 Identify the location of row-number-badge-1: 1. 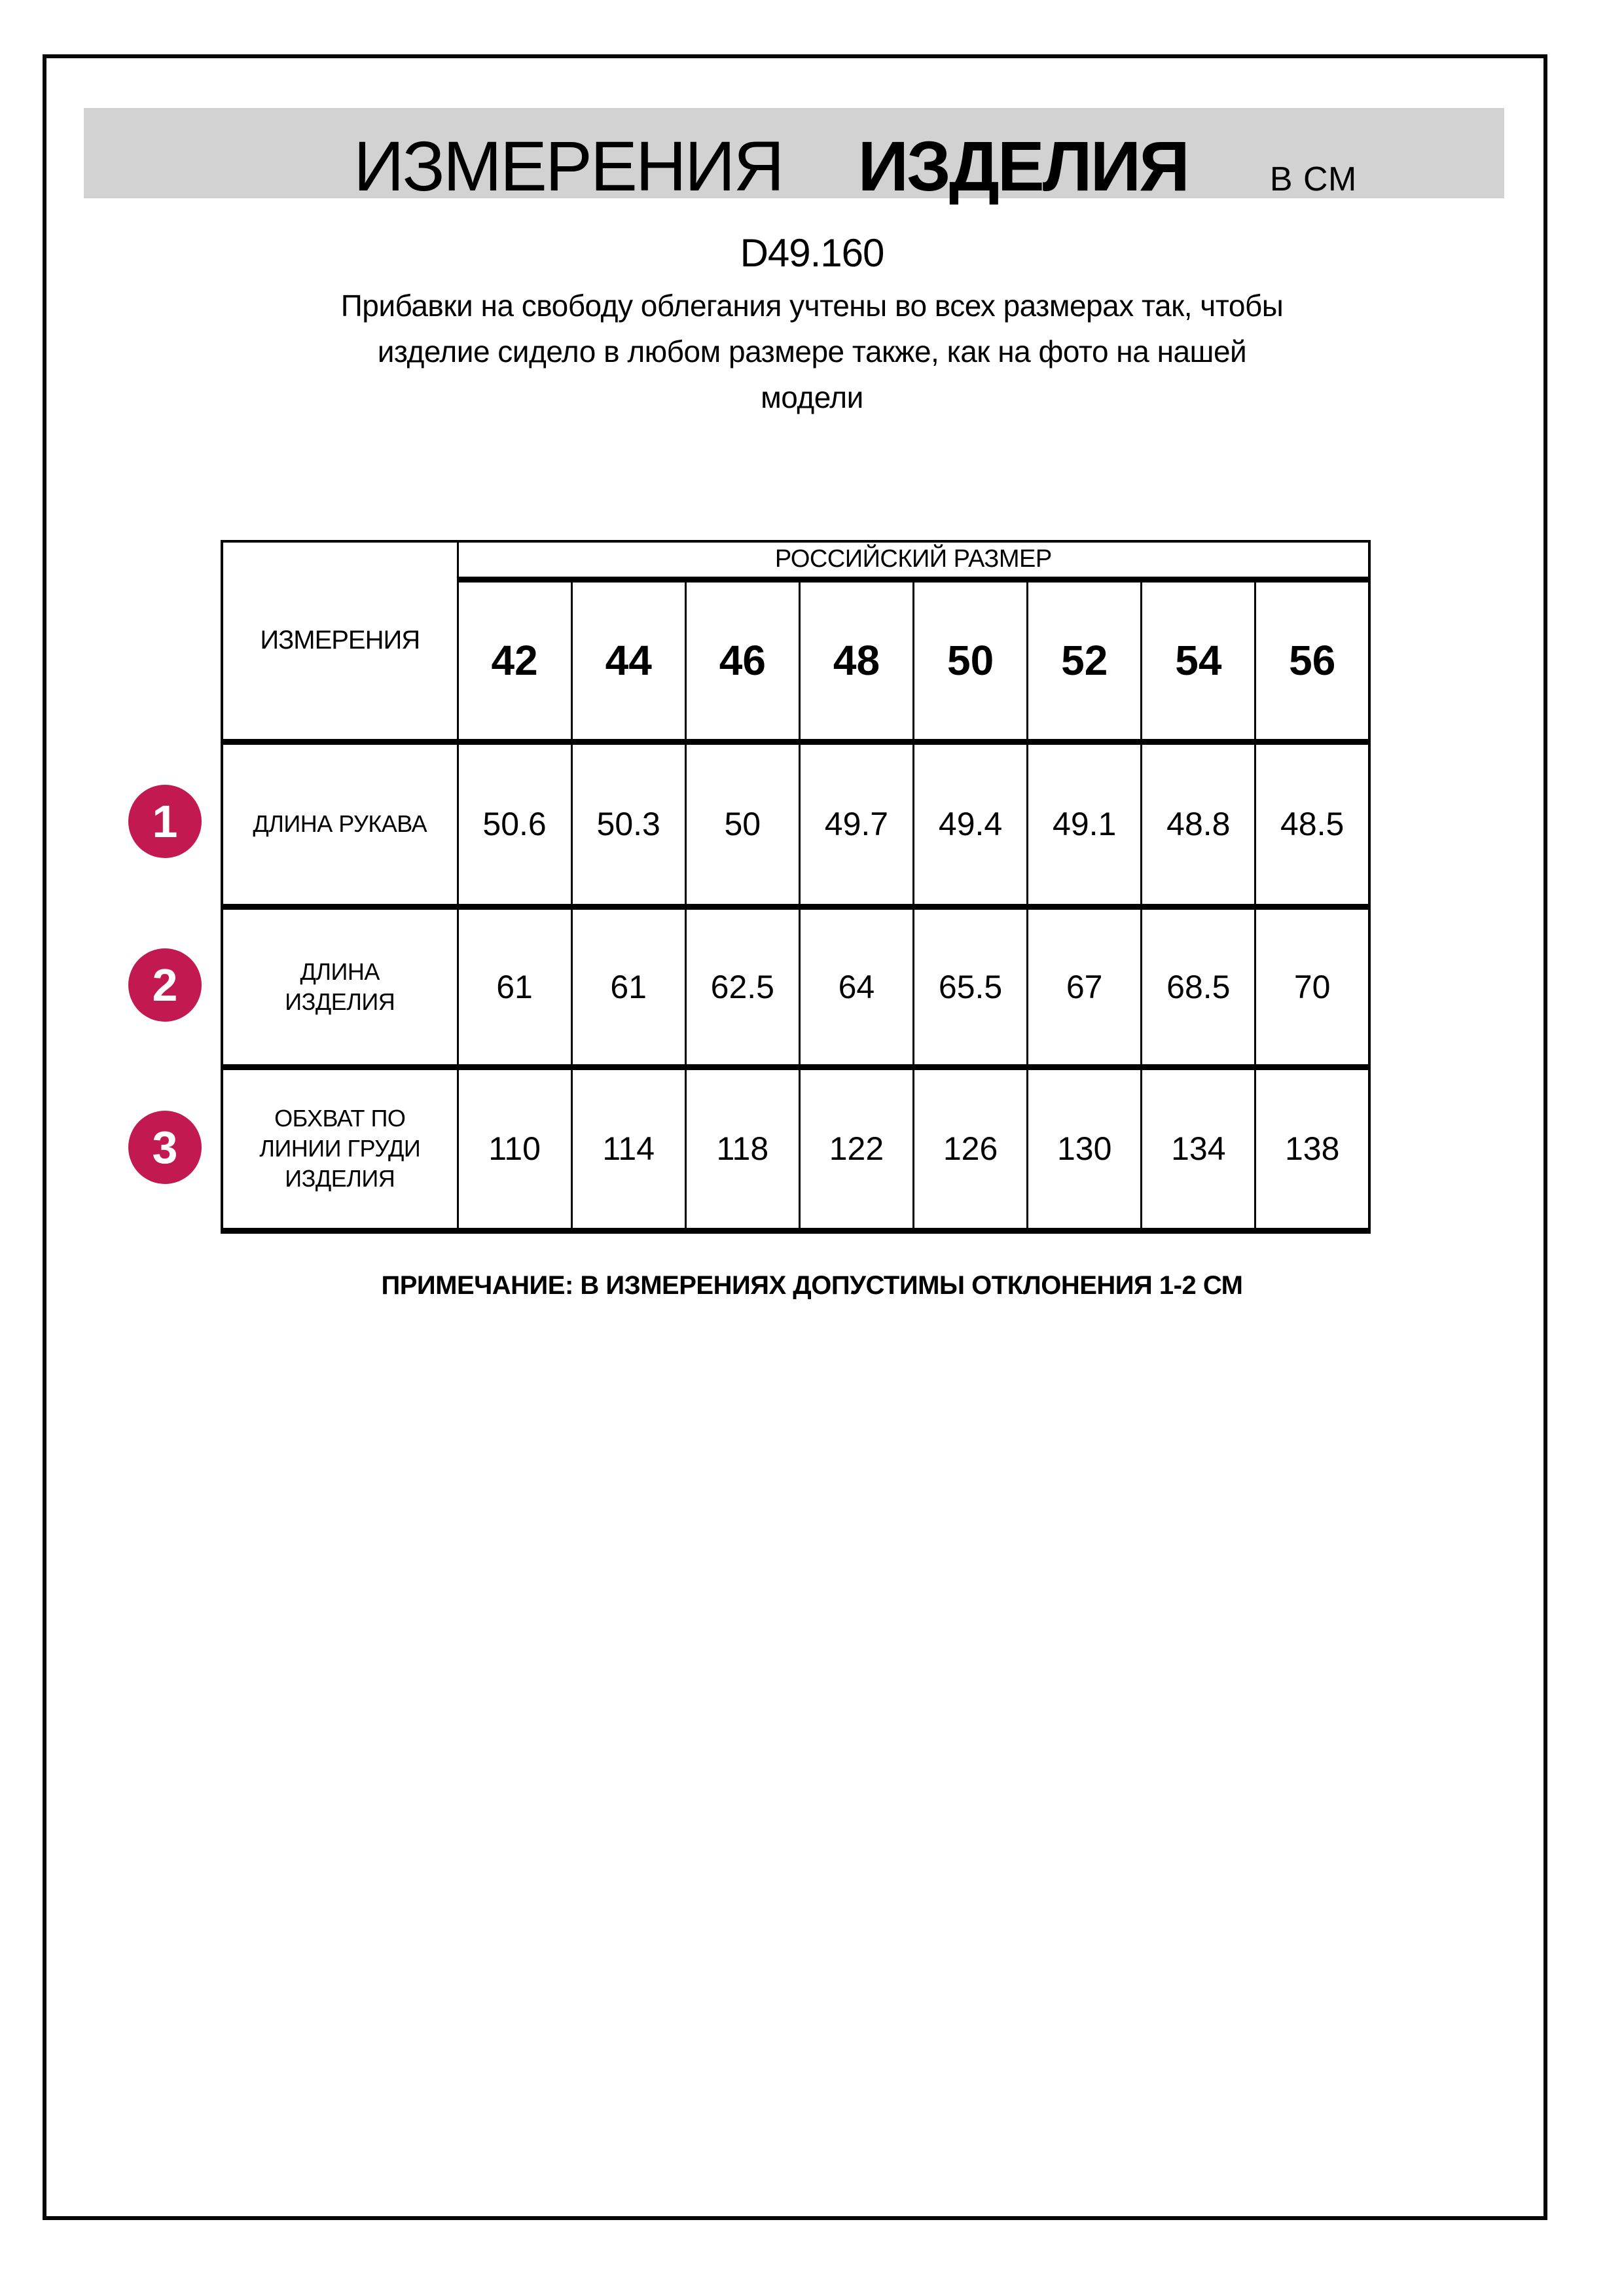
(165, 821).